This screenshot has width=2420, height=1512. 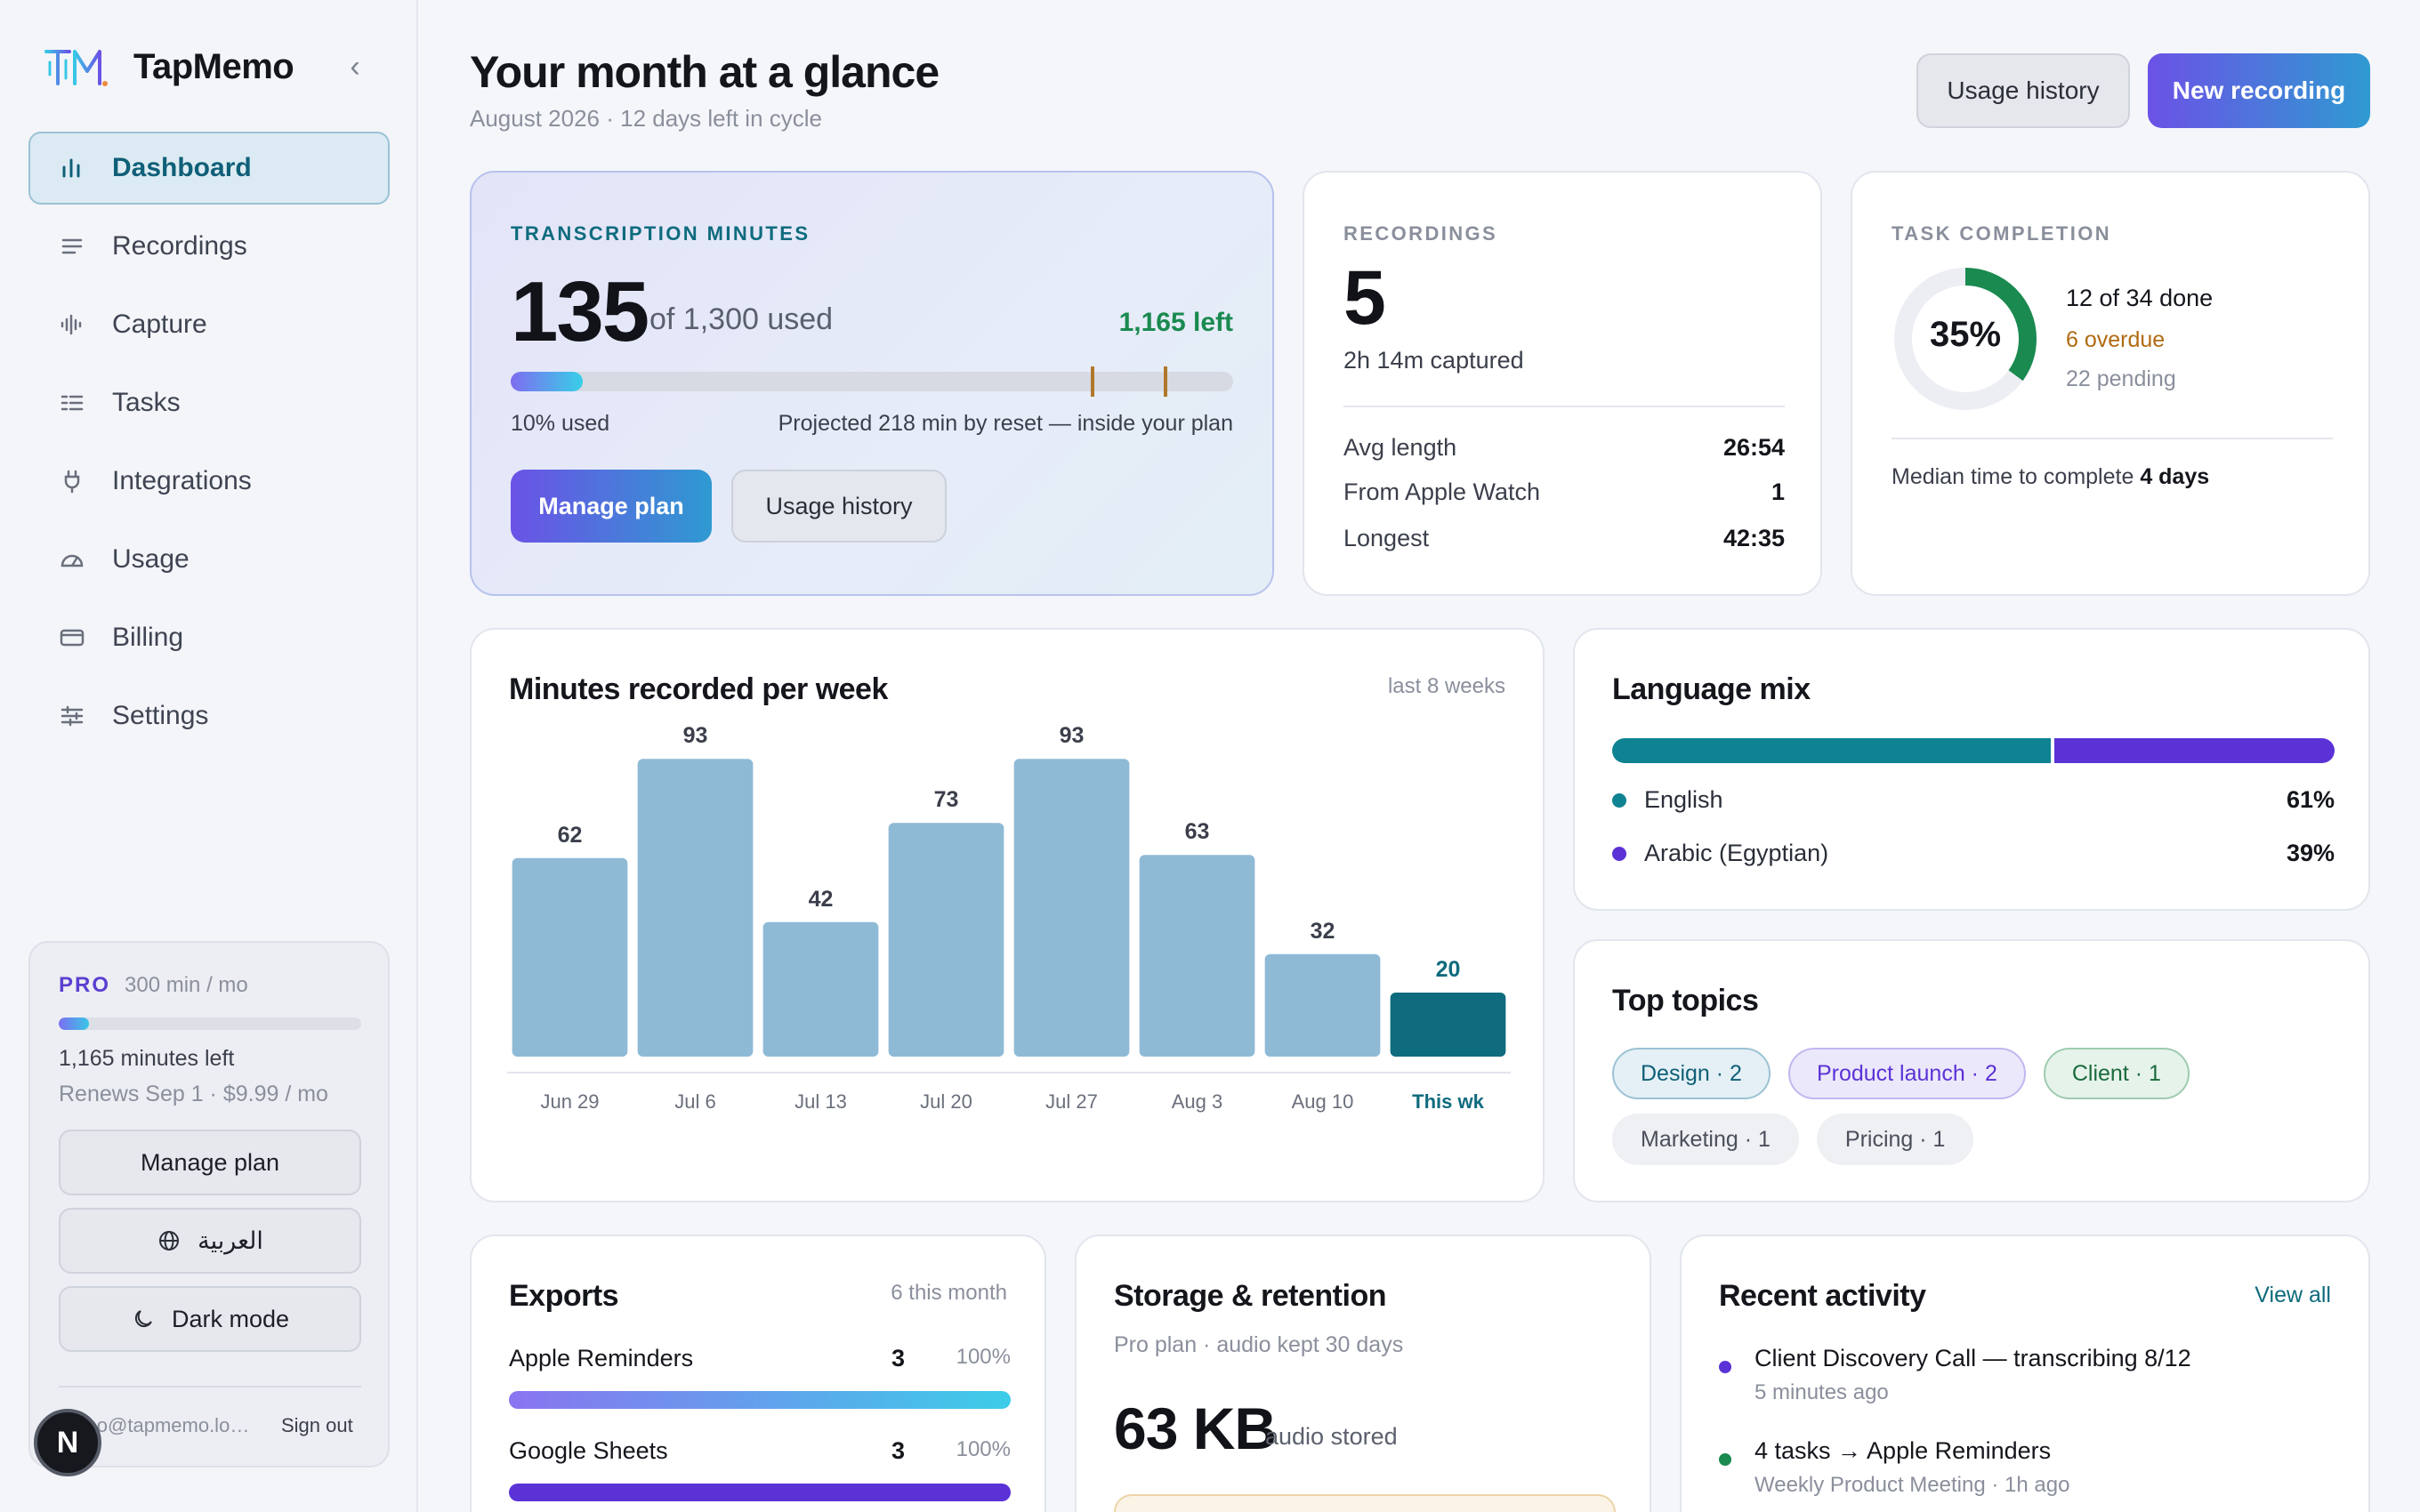 I want to click on median-label: Median time to complete, so click(x=2013, y=477).